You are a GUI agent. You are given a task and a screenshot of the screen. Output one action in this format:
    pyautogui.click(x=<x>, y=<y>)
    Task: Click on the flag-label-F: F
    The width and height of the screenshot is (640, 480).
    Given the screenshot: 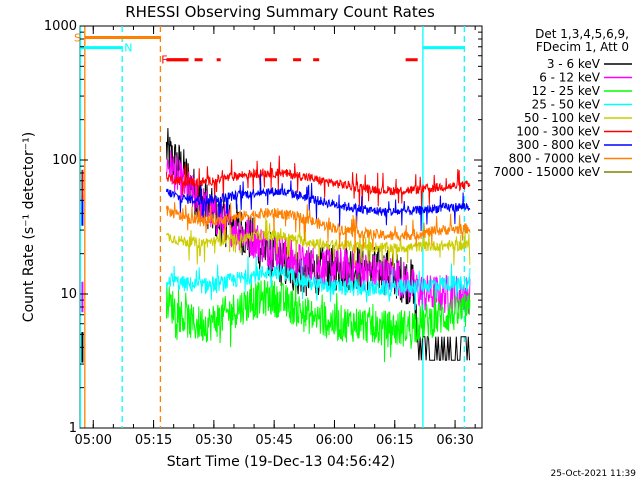 What is the action you would take?
    pyautogui.click(x=164, y=60)
    